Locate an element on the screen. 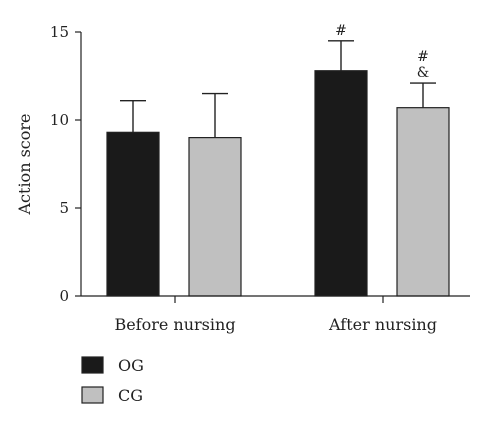 Image resolution: width=500 pixels, height=423 pixels. y-tick-label-15: 15 is located at coordinates (59, 32).